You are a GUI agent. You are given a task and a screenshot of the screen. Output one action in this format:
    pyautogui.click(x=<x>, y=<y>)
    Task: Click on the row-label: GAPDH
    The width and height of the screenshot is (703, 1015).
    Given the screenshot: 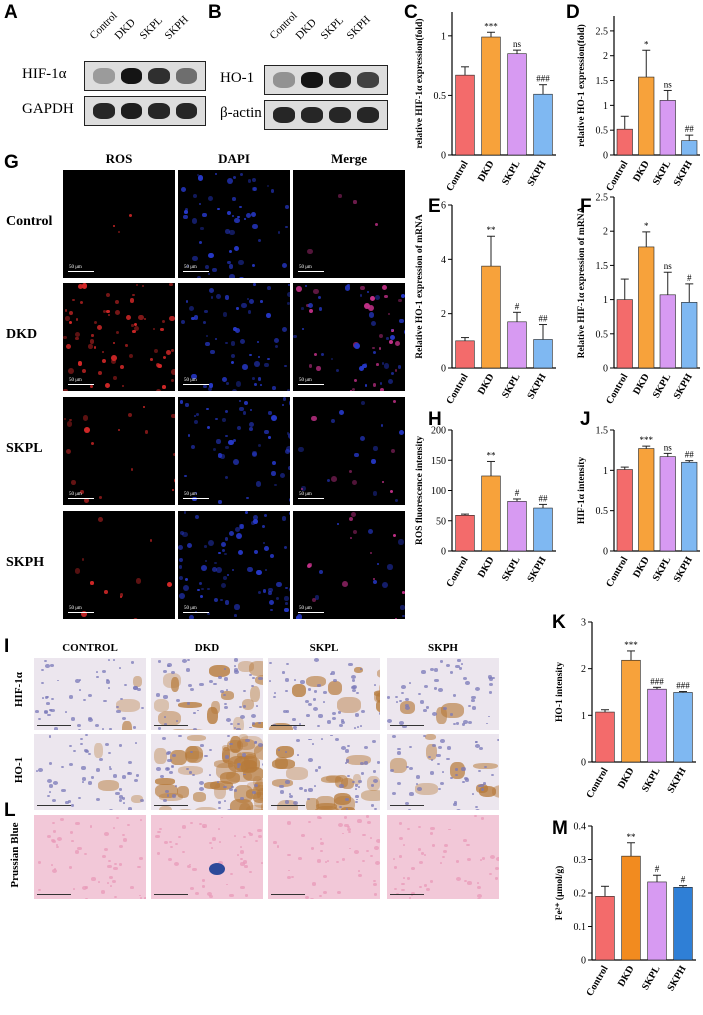 What is the action you would take?
    pyautogui.click(x=48, y=109)
    